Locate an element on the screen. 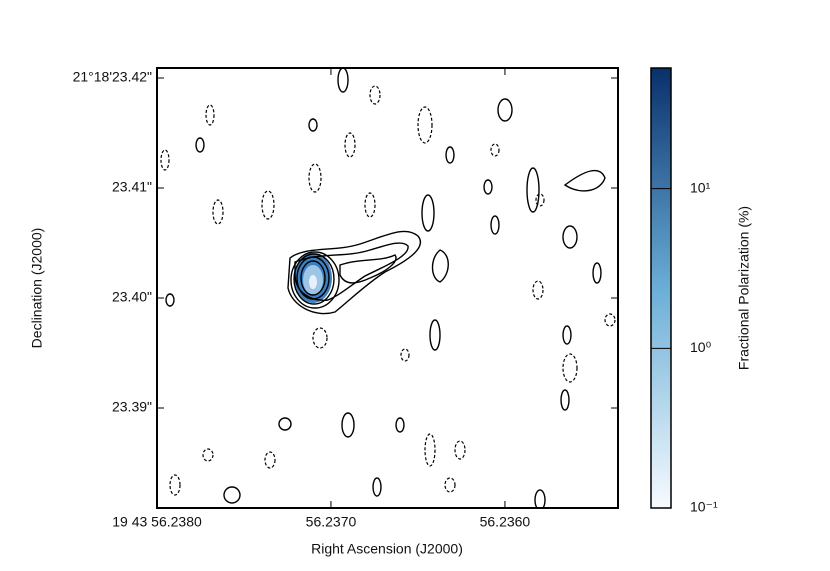 This screenshot has height=571, width=830. colorbar is located at coordinates (661, 288).